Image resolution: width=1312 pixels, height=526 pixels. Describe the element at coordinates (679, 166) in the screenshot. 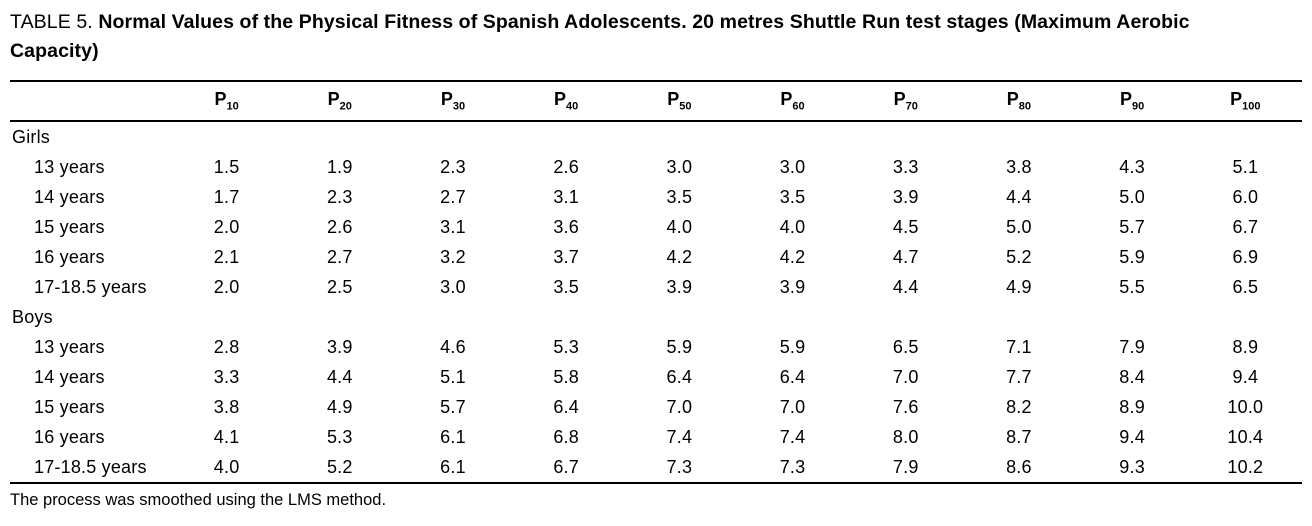

I see `value-cell: 3.0` at that location.